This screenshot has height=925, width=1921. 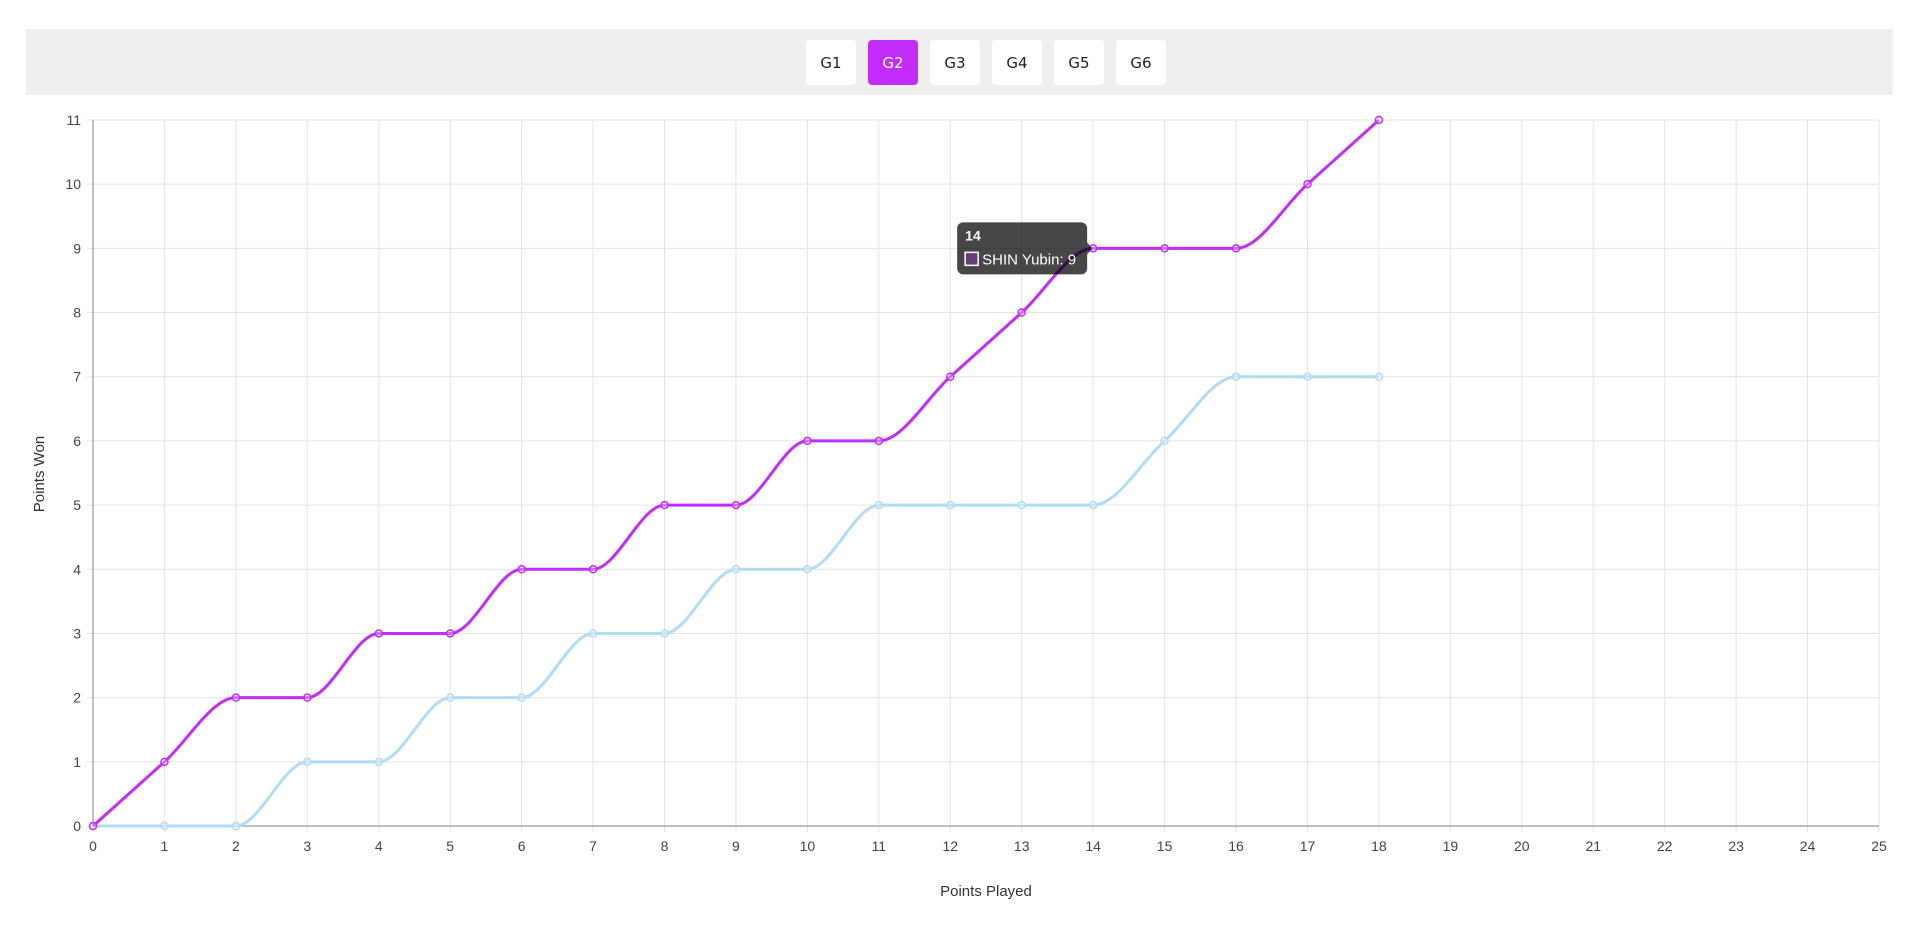 I want to click on y-tick-labels: 0 1 2 3 4 5 6 7 8 9 10 11, so click(x=73, y=473).